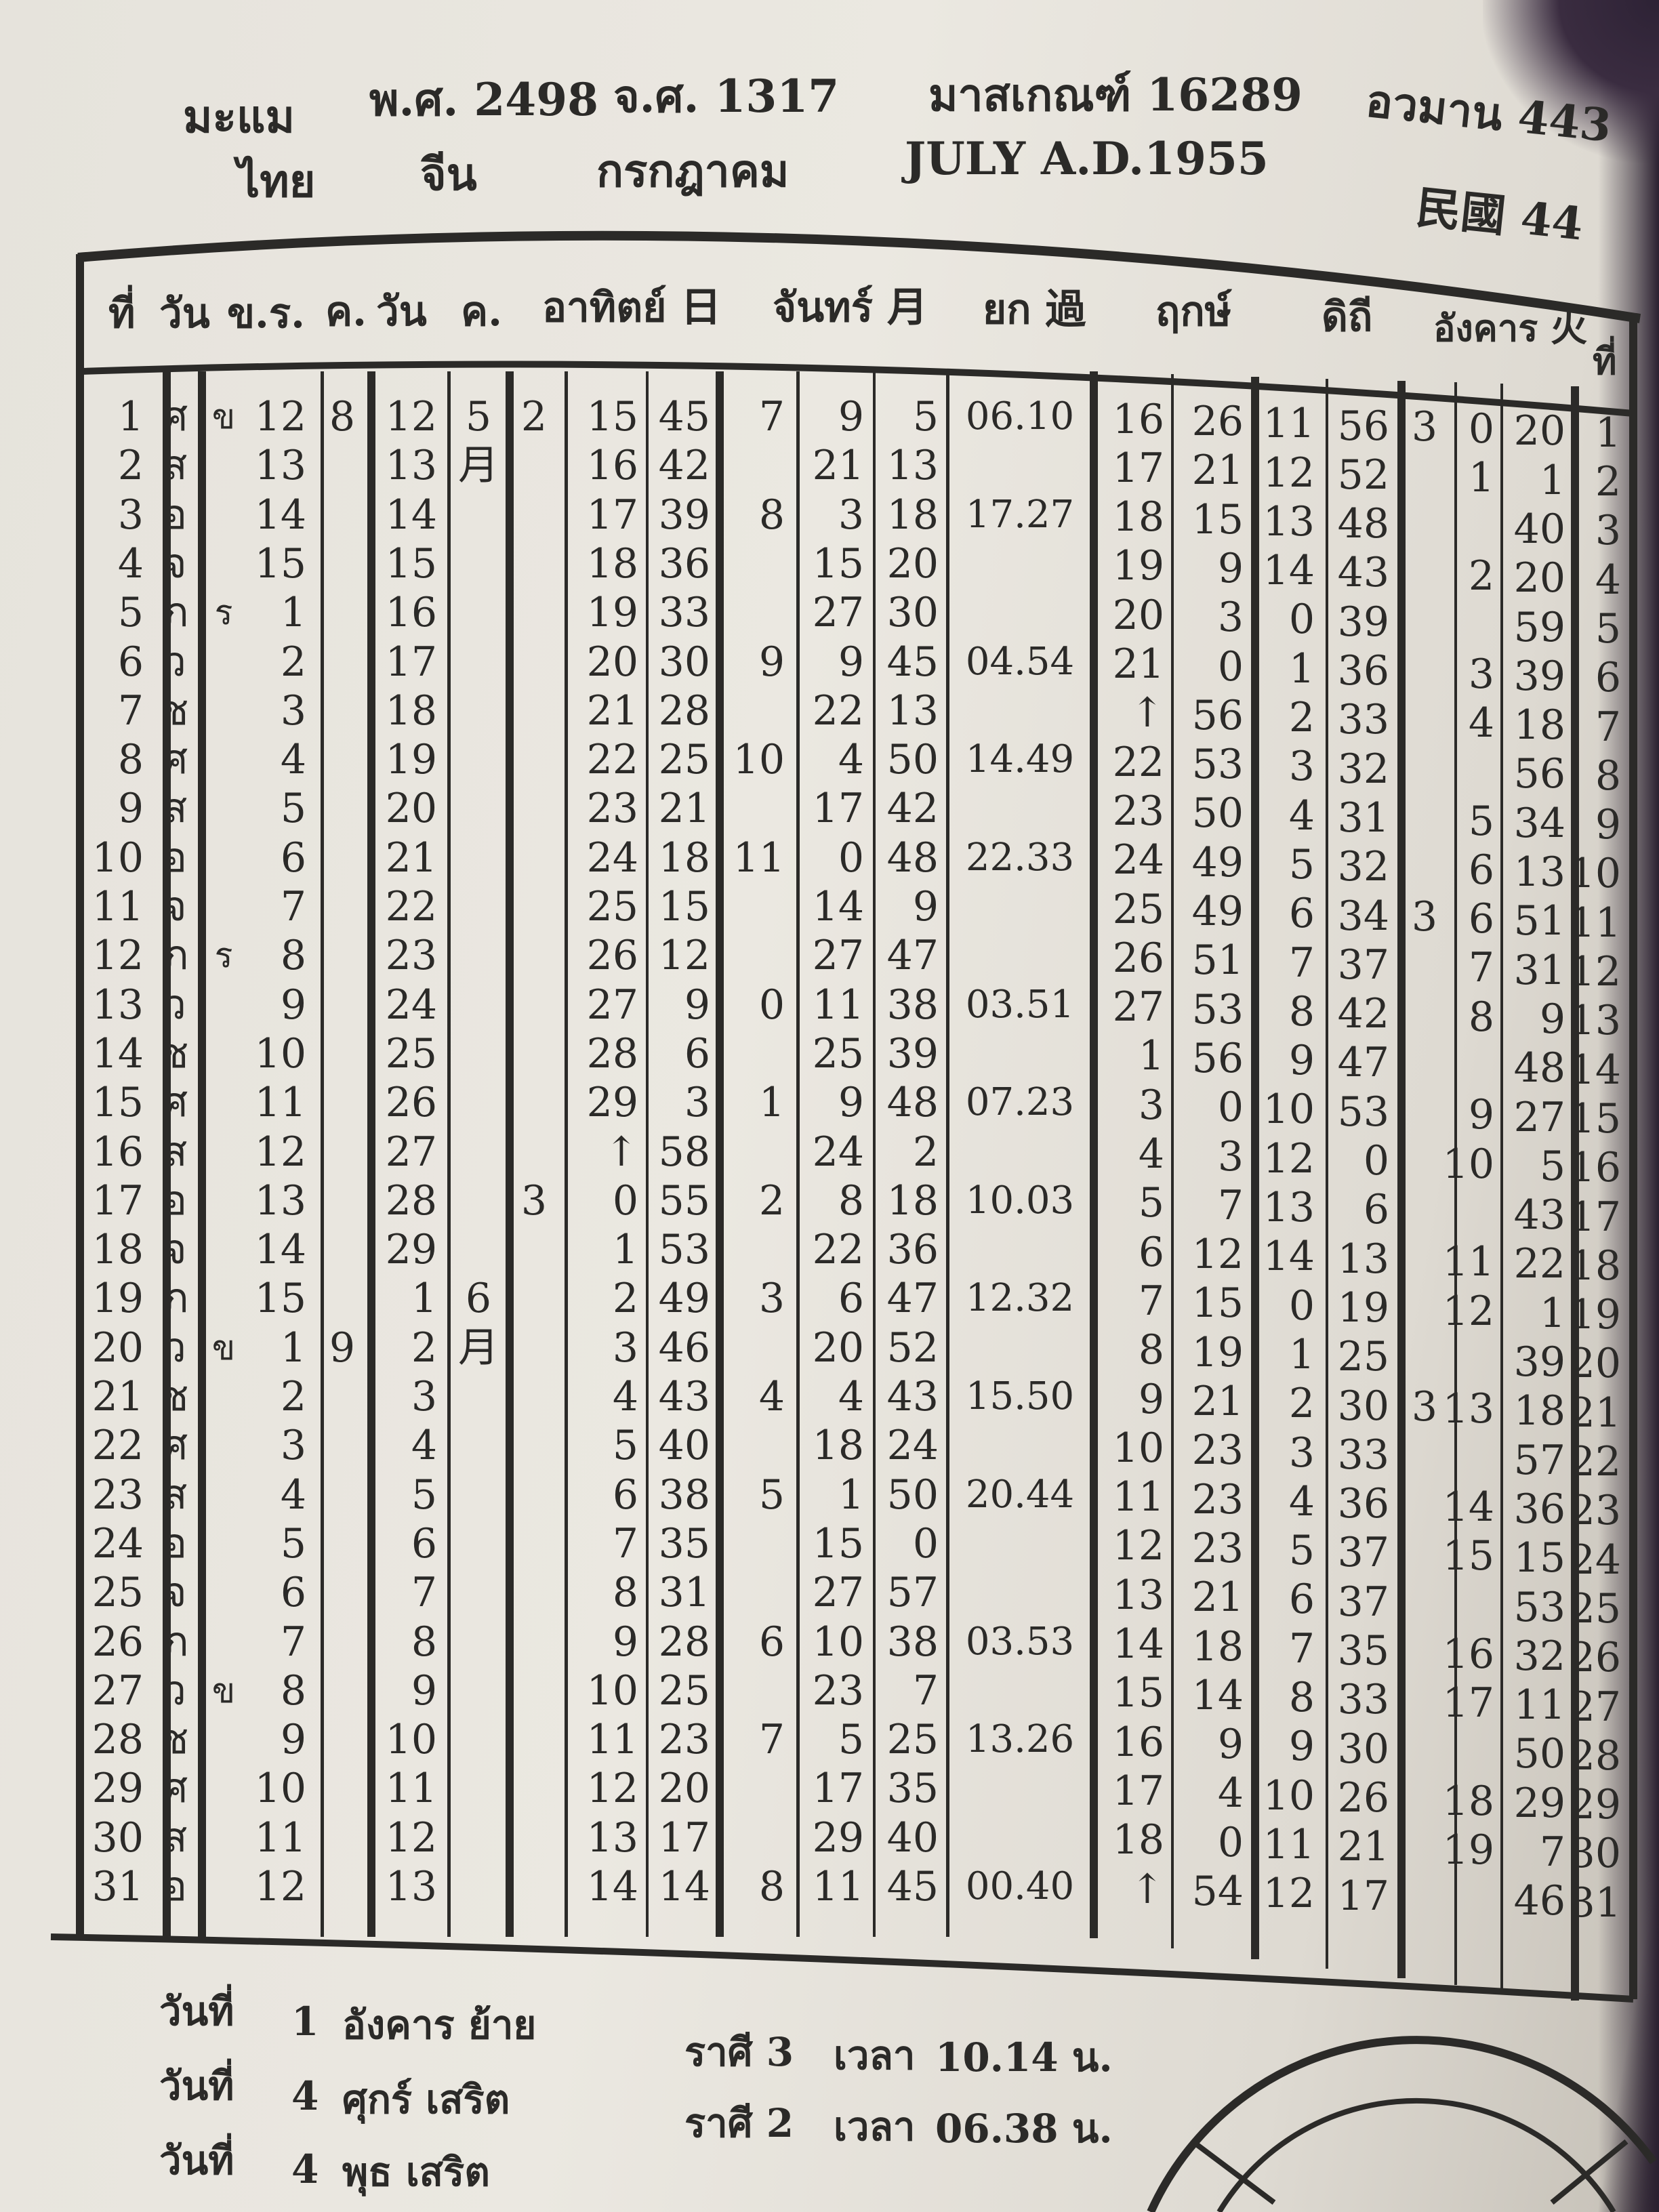  I want to click on cell-cn-day: 2, so click(424, 1348).